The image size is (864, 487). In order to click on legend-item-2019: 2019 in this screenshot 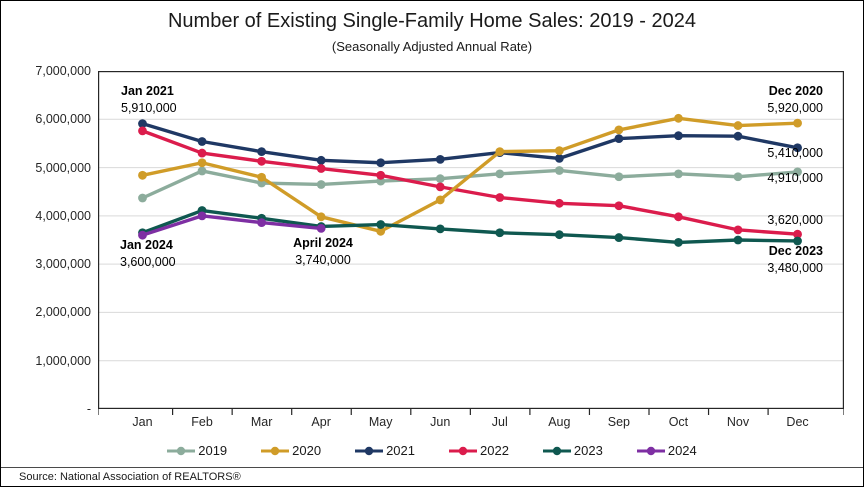, I will do `click(197, 450)`.